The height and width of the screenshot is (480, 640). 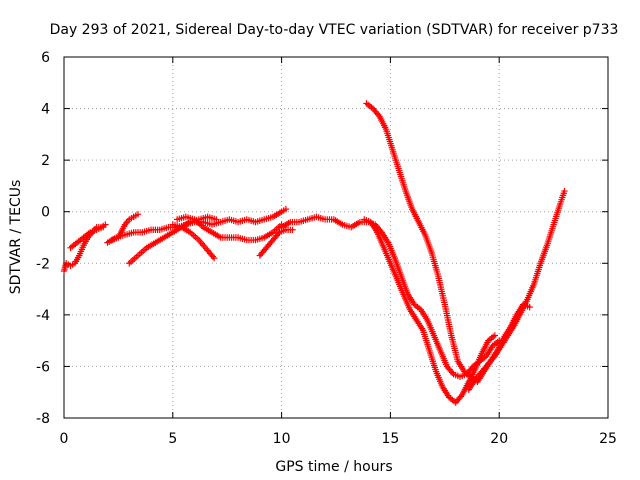 What do you see at coordinates (172, 439) in the screenshot?
I see `x-tick-label: 5` at bounding box center [172, 439].